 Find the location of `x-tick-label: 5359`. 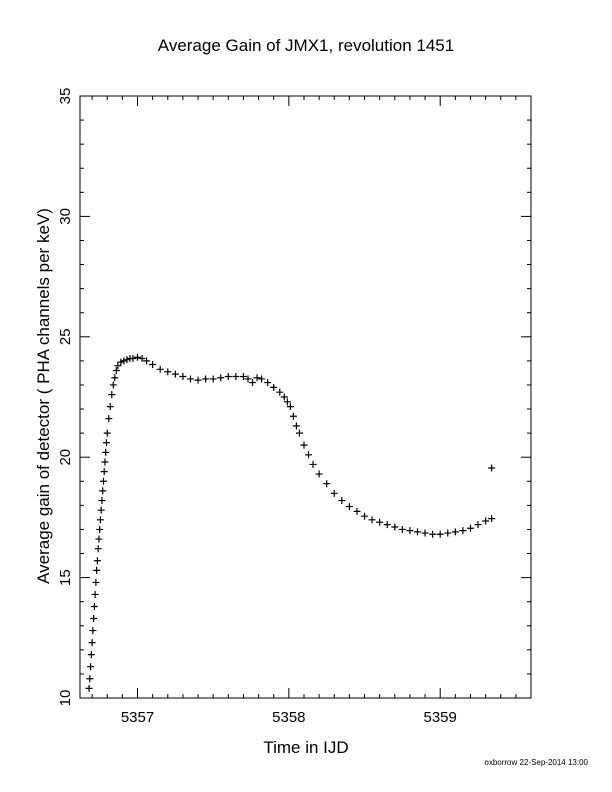

x-tick-label: 5359 is located at coordinates (440, 717).